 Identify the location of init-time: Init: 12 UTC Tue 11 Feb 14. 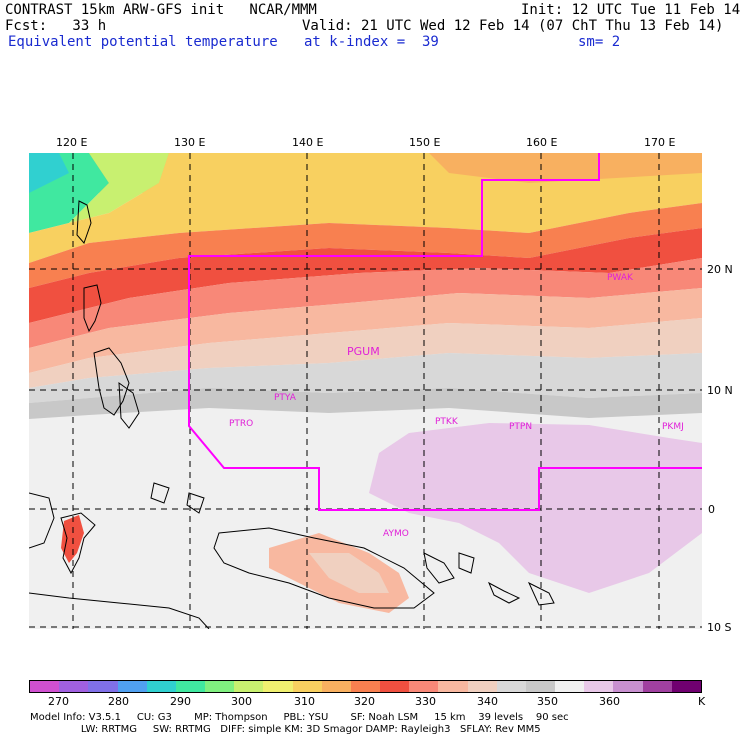
(630, 10).